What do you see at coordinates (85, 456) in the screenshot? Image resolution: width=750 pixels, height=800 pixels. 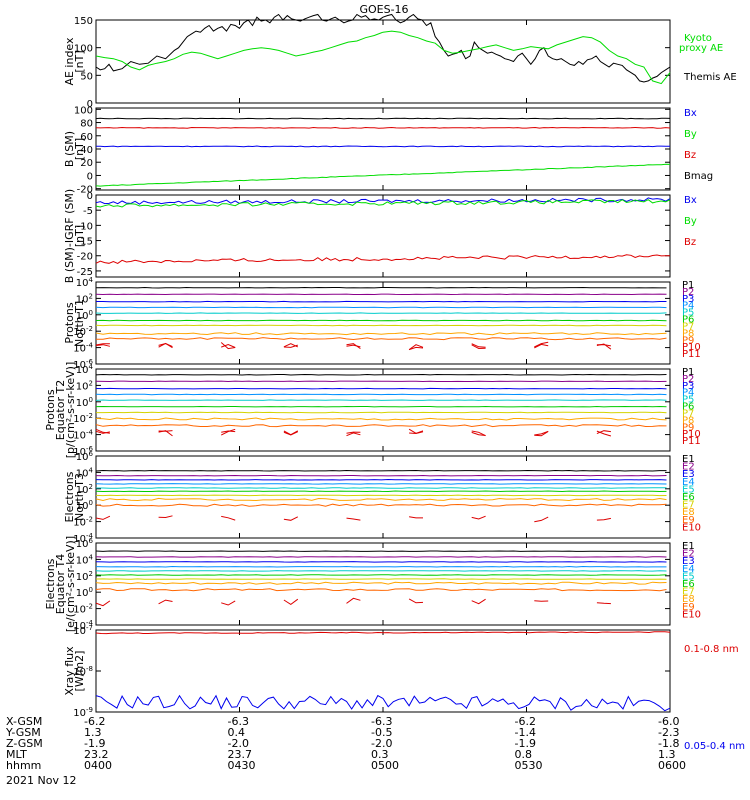 I see `y-tick-label: 106` at bounding box center [85, 456].